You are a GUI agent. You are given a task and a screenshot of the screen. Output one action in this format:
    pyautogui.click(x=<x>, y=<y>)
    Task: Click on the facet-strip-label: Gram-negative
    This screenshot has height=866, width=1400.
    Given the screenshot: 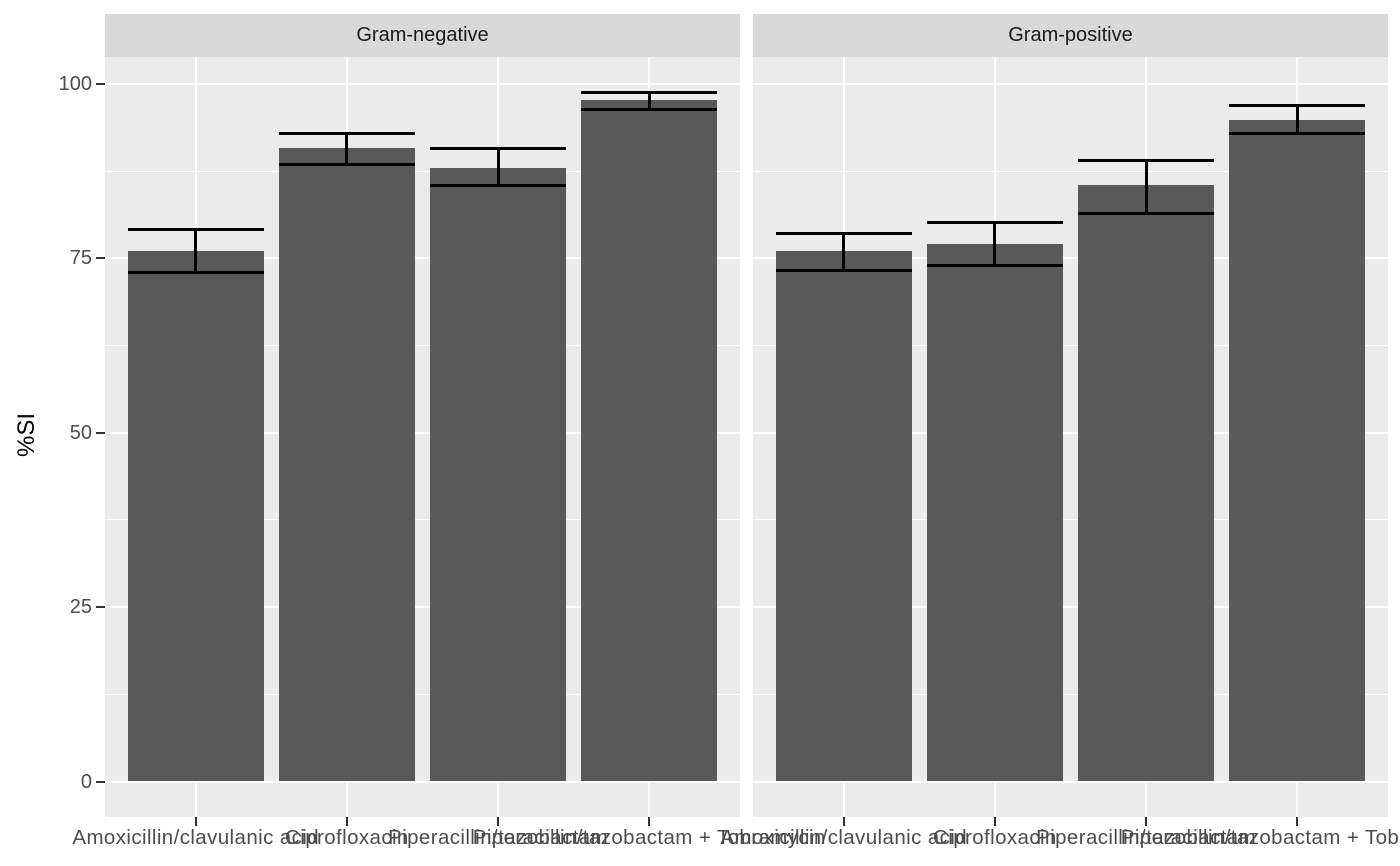 What is the action you would take?
    pyautogui.click(x=422, y=35)
    